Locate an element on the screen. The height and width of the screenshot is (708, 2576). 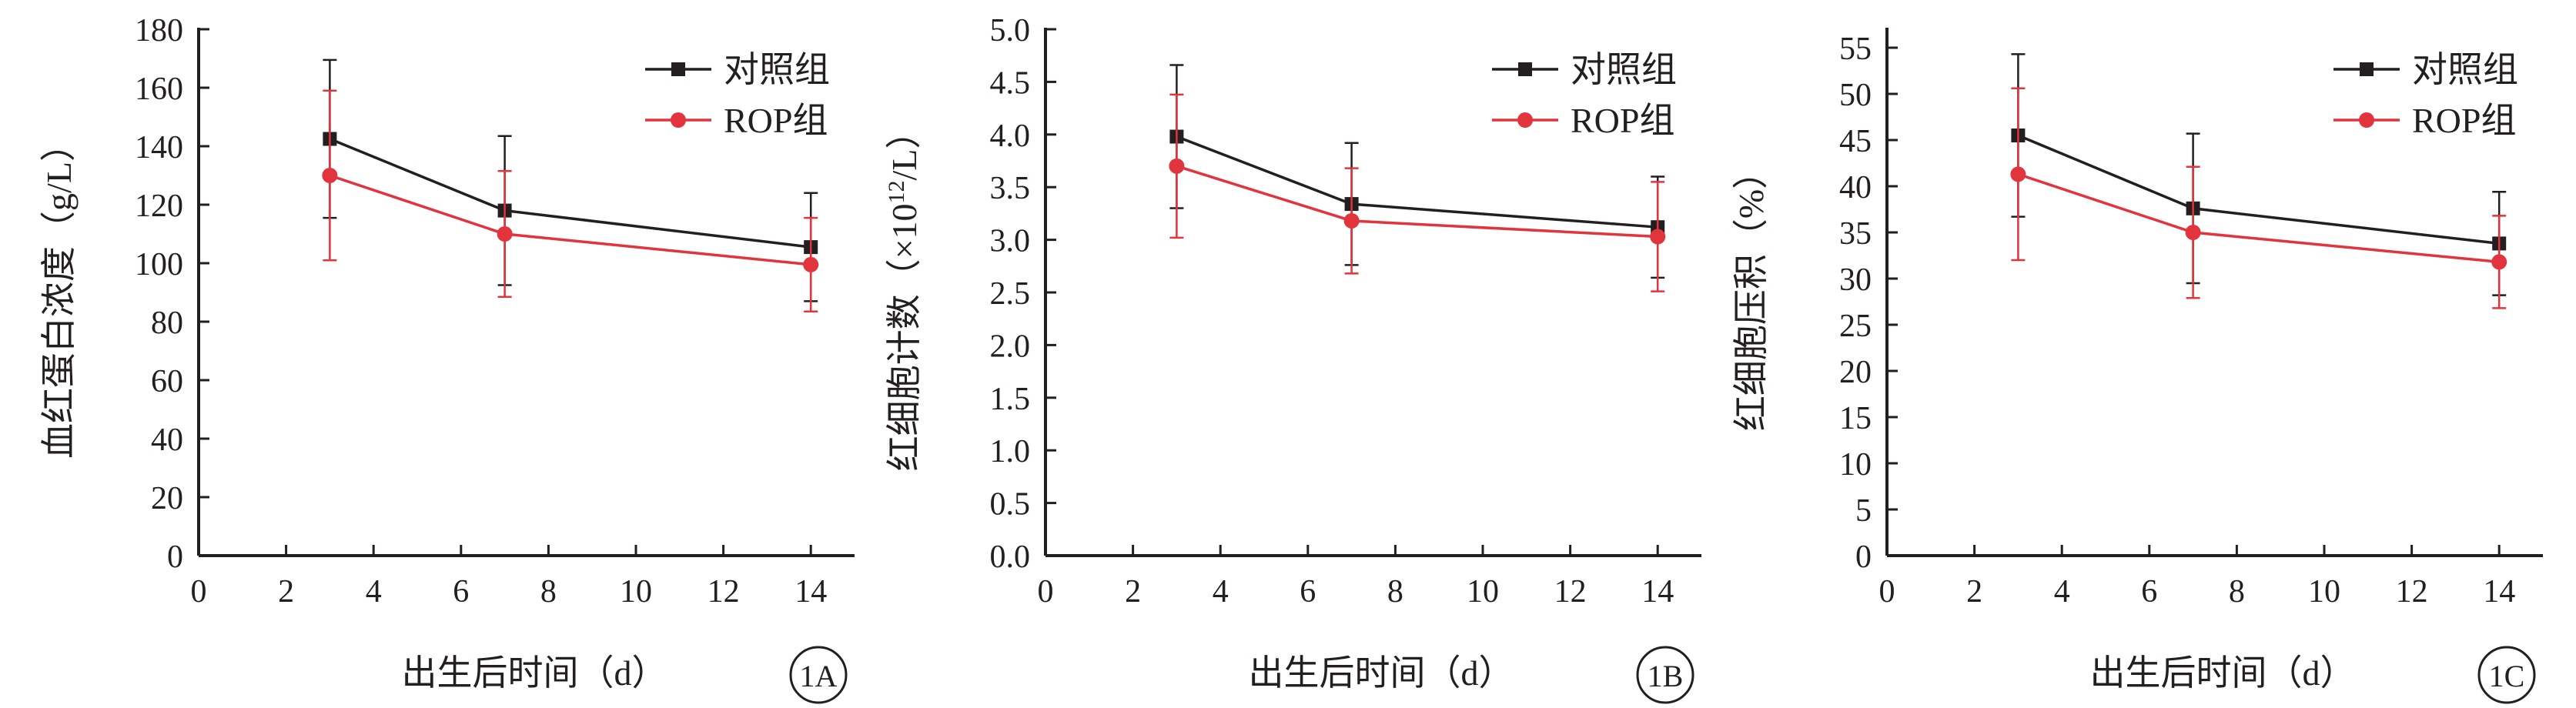
y-tick-label: 120 is located at coordinates (159, 206).